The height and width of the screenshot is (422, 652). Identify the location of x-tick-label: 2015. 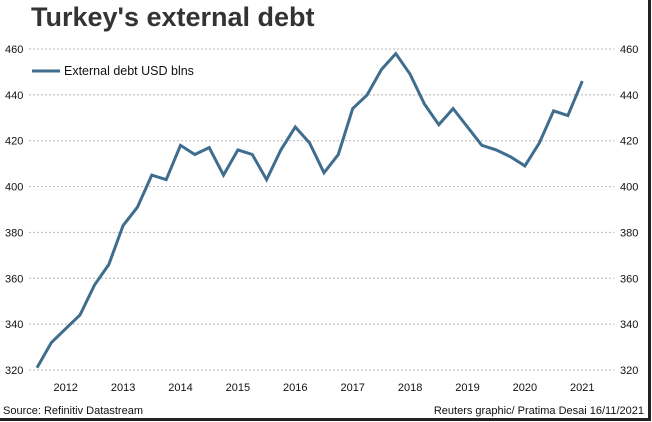
(238, 388).